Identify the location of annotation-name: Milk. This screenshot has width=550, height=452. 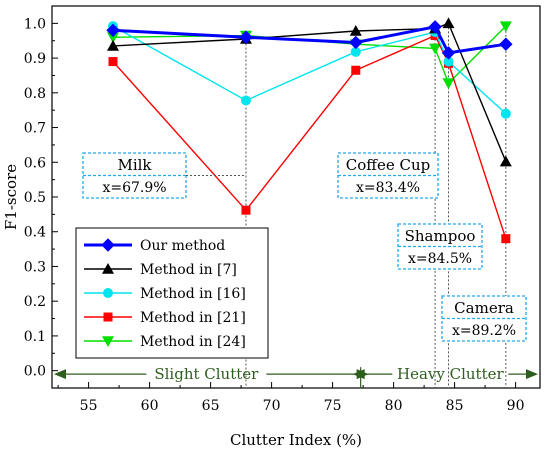
(134, 165).